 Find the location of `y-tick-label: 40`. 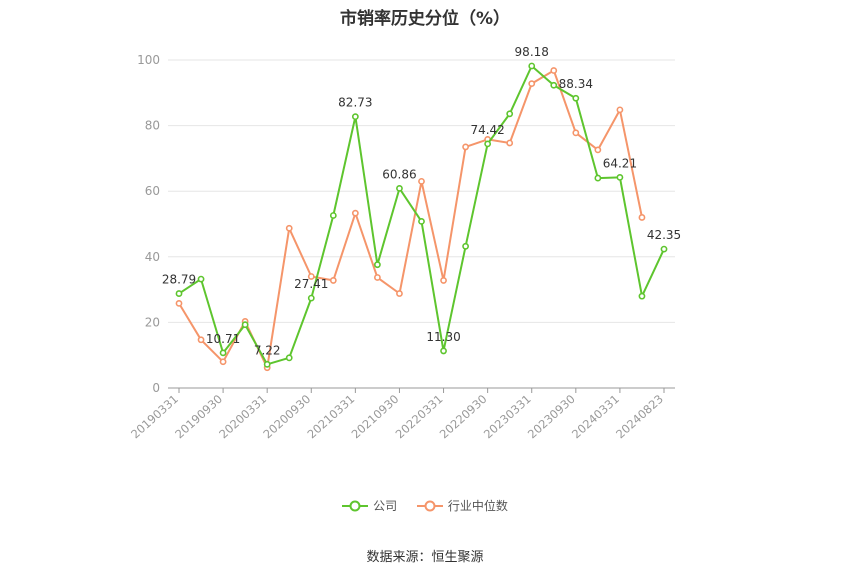

y-tick-label: 40 is located at coordinates (152, 257).